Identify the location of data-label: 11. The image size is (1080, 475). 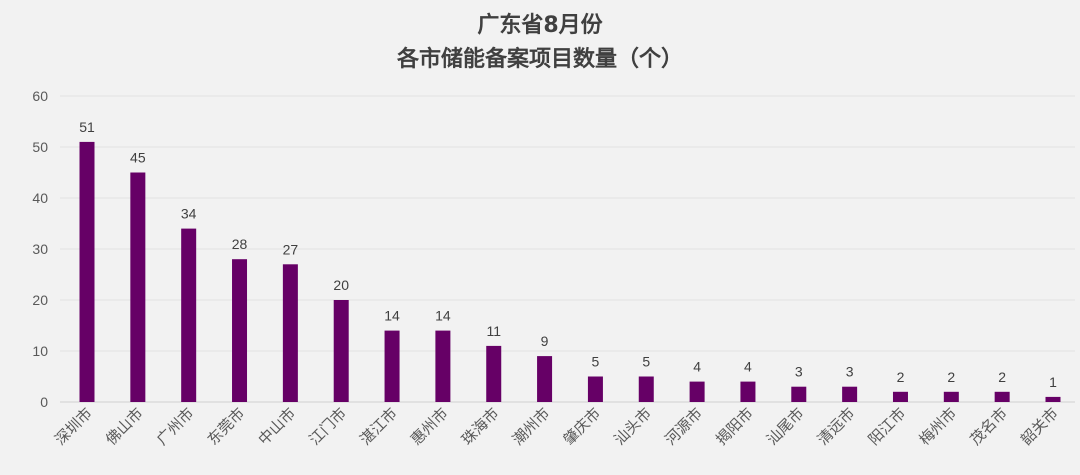
(493, 331).